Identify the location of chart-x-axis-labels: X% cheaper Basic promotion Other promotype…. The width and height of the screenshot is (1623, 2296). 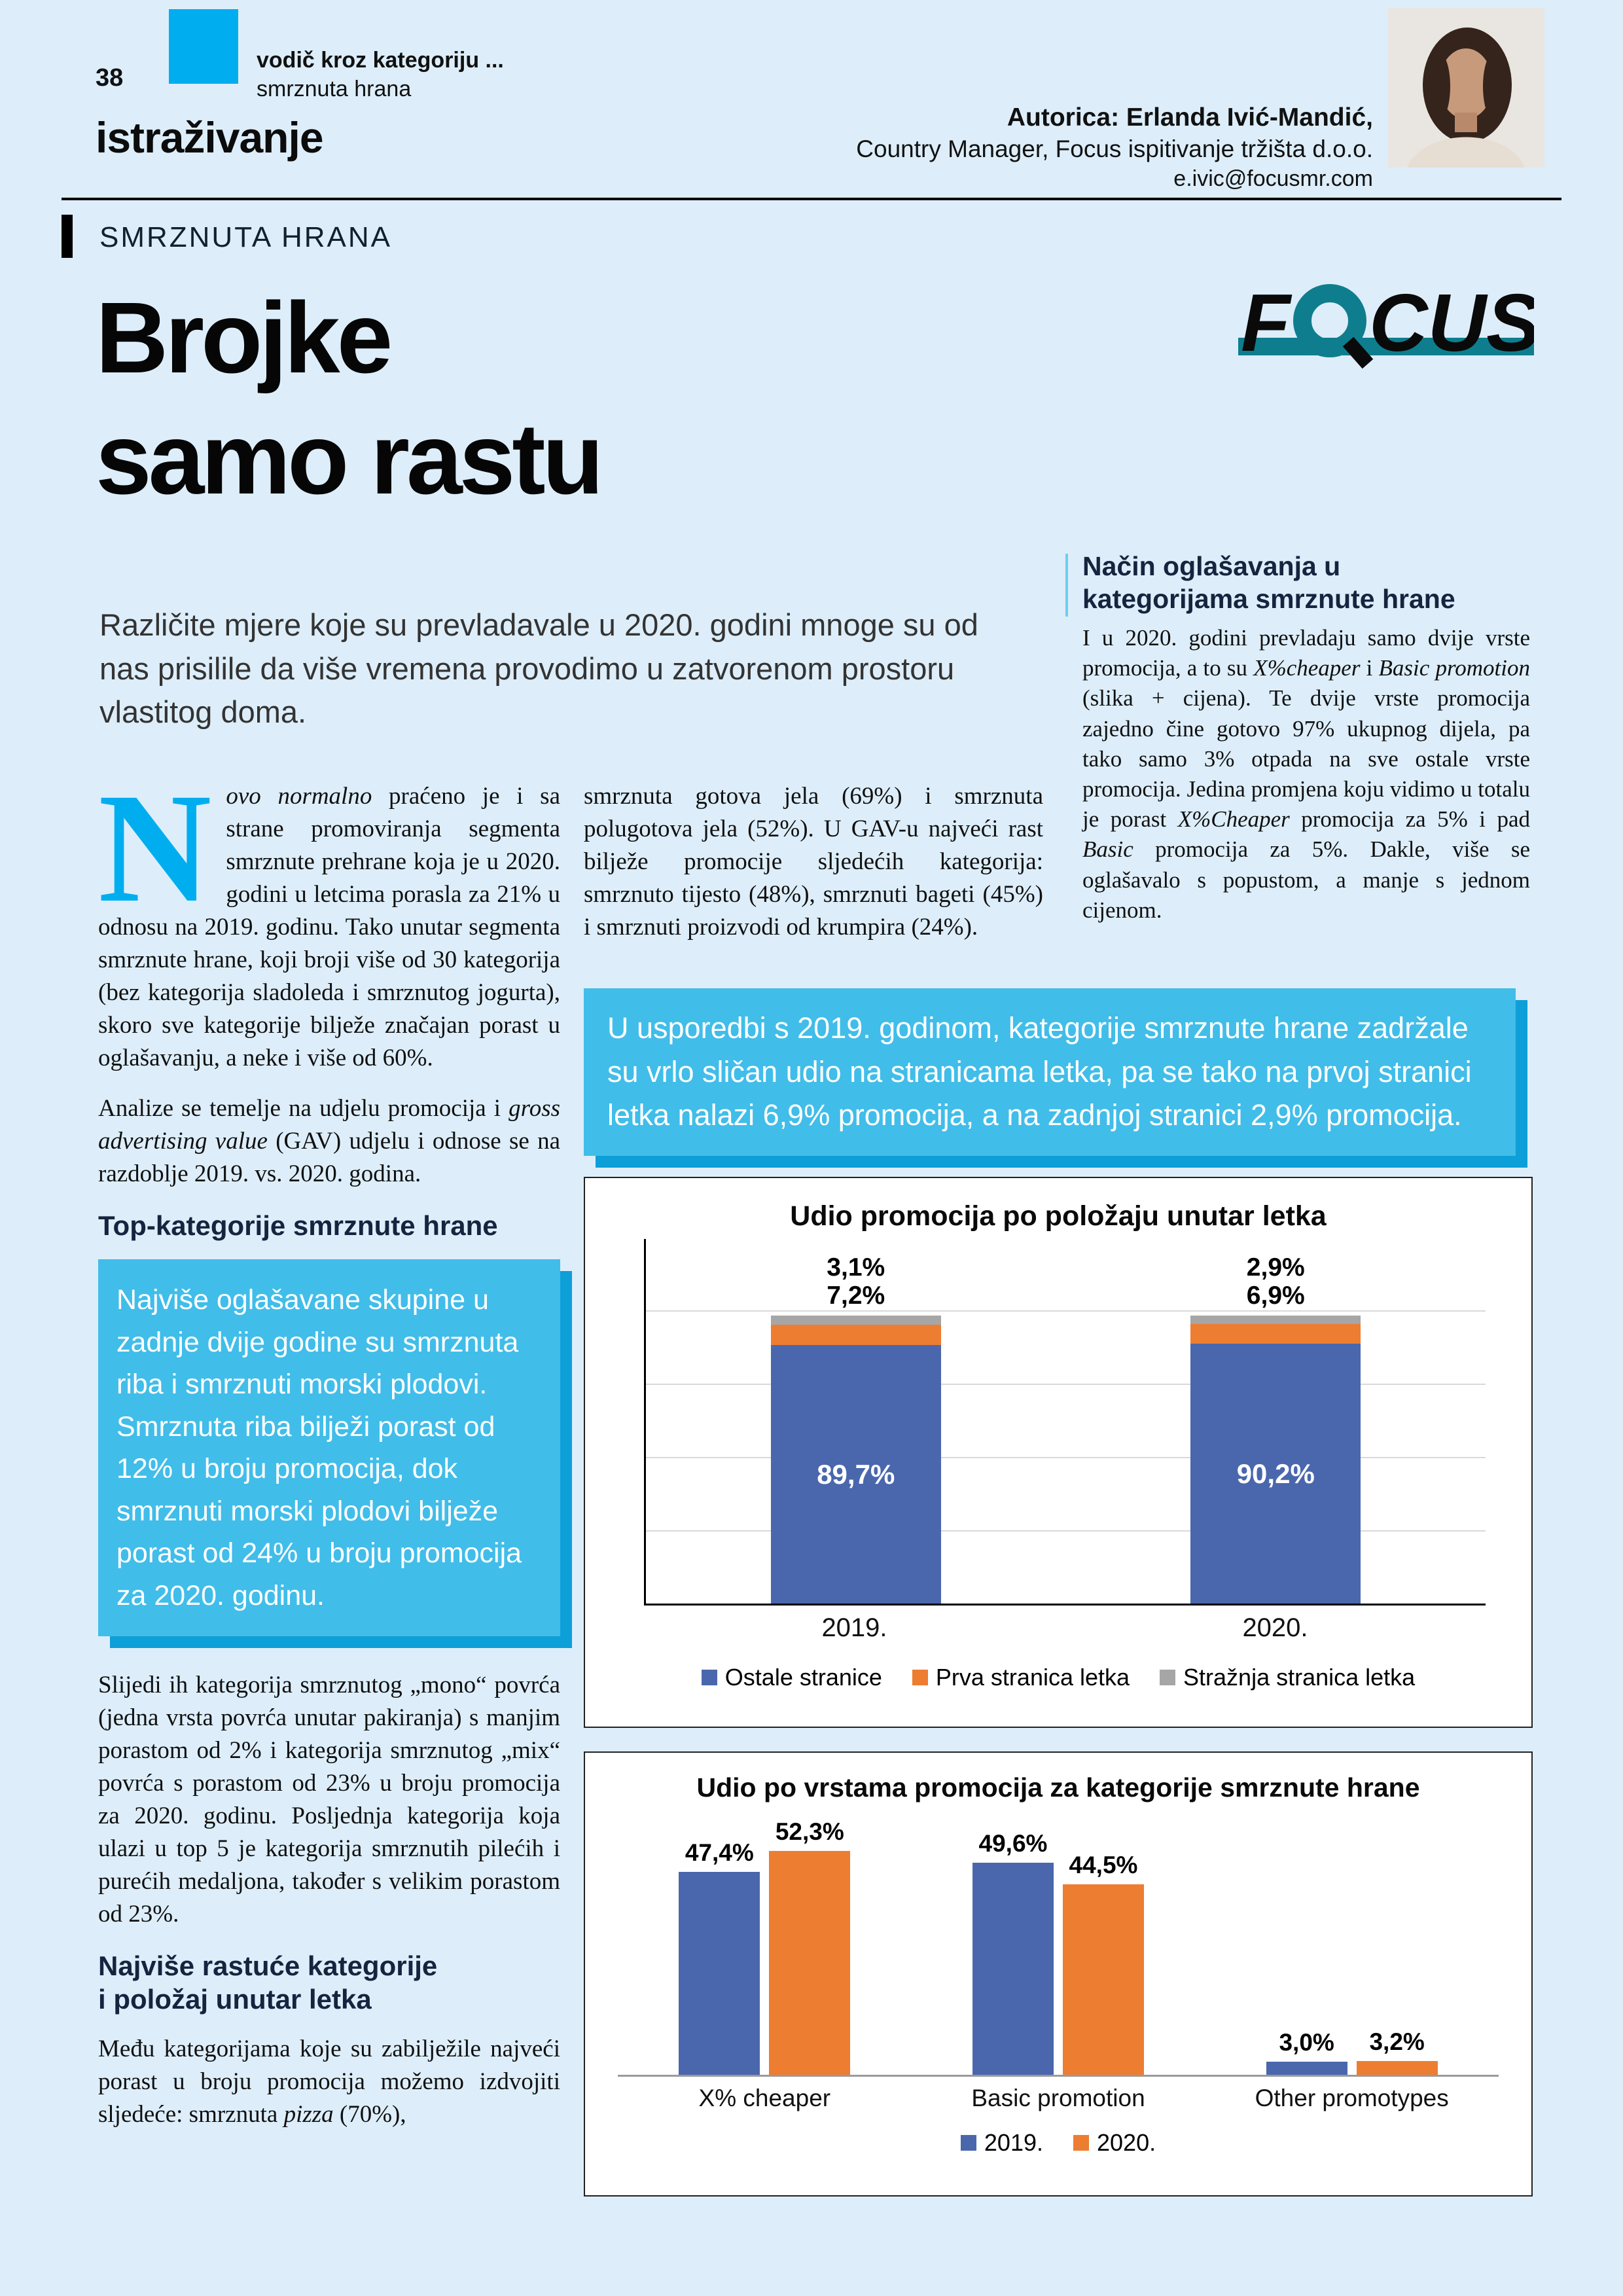
(1058, 2098).